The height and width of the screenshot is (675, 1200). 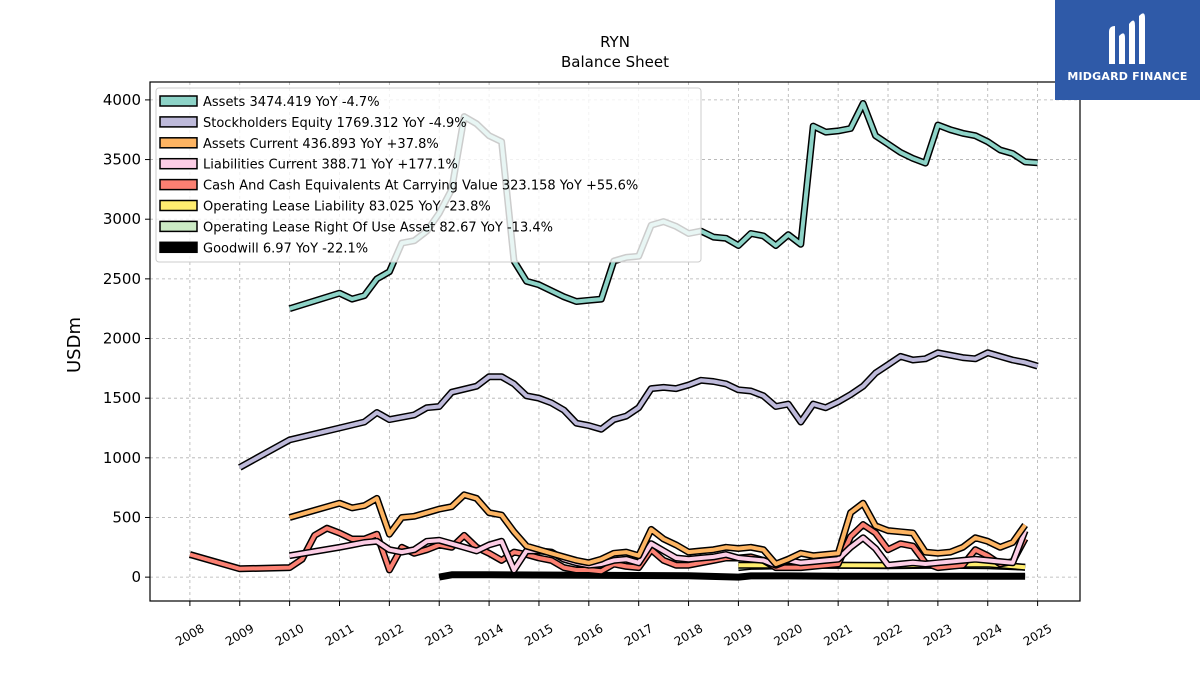 What do you see at coordinates (74, 345) in the screenshot?
I see `y-axis-label: USDm` at bounding box center [74, 345].